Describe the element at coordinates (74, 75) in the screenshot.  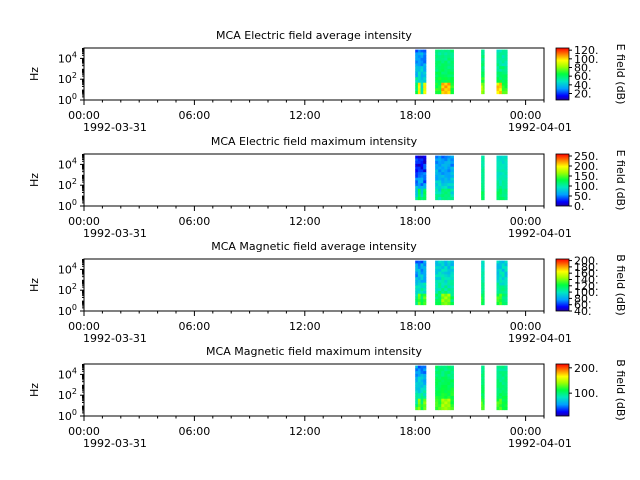
I see `y-tick-exponent: 2` at that location.